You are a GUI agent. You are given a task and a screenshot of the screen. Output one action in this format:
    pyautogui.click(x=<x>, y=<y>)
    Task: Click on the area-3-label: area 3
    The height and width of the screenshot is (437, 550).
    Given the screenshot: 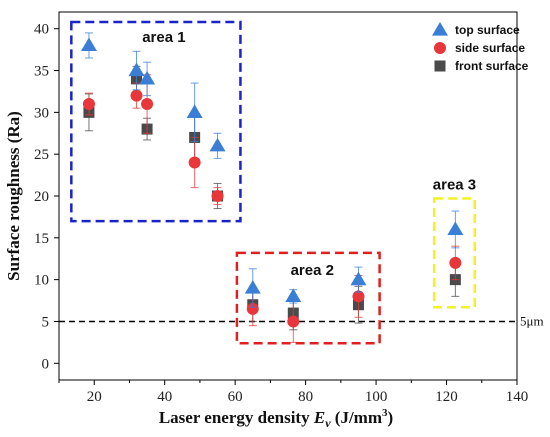 What is the action you would take?
    pyautogui.click(x=454, y=185)
    